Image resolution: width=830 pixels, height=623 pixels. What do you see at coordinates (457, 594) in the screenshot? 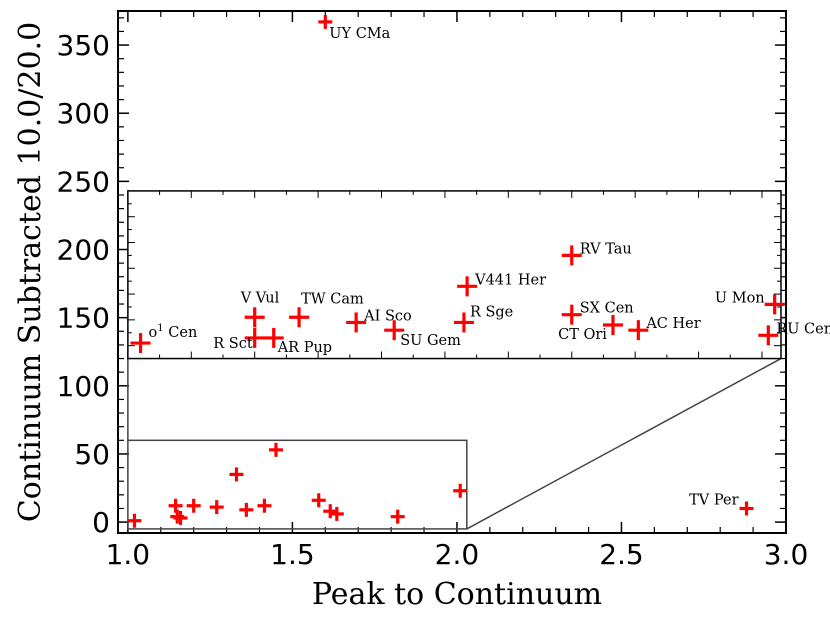
I see `x-axis-title: Peak to Continuum` at bounding box center [457, 594].